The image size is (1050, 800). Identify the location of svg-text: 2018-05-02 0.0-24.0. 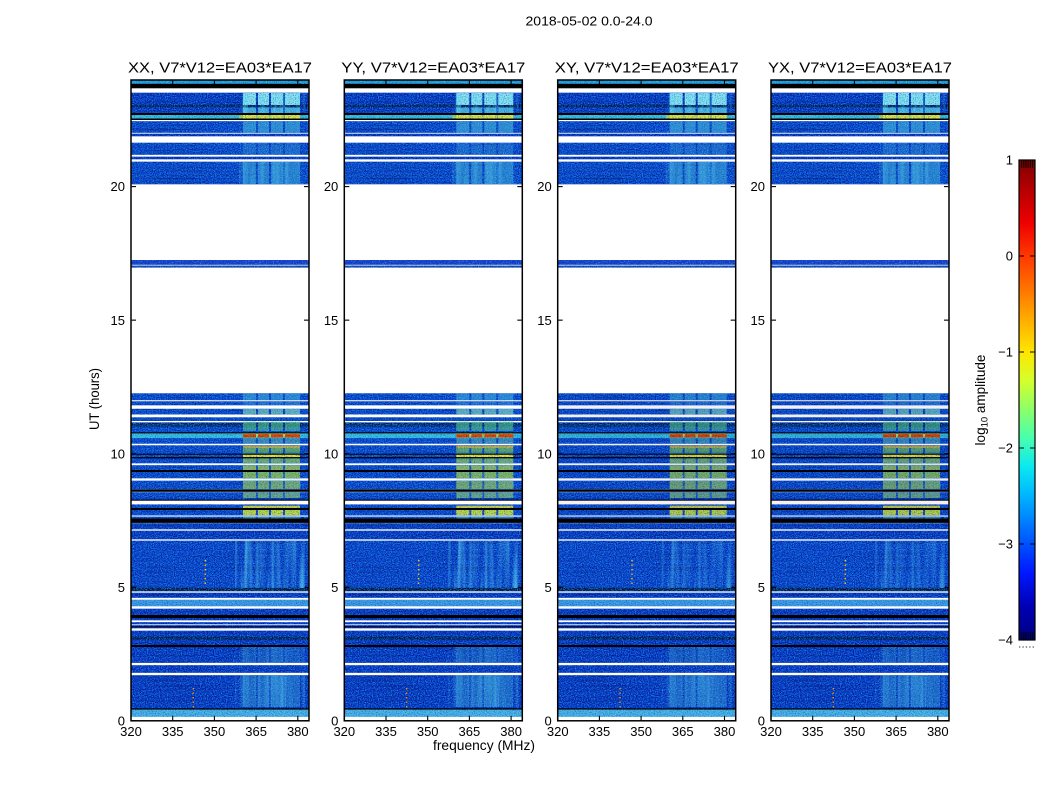
(589, 21).